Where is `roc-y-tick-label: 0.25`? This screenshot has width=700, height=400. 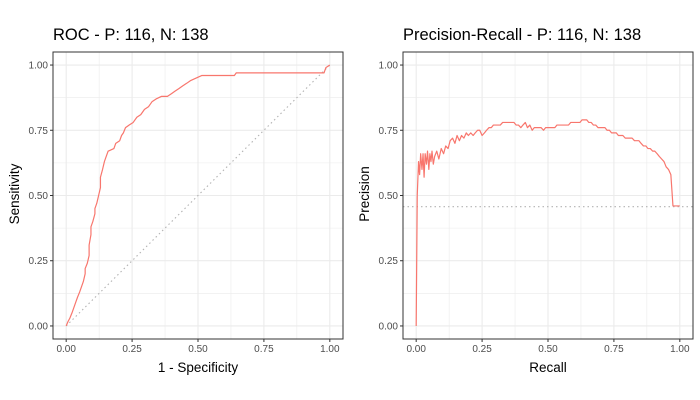 roc-y-tick-label: 0.25 is located at coordinates (39, 261).